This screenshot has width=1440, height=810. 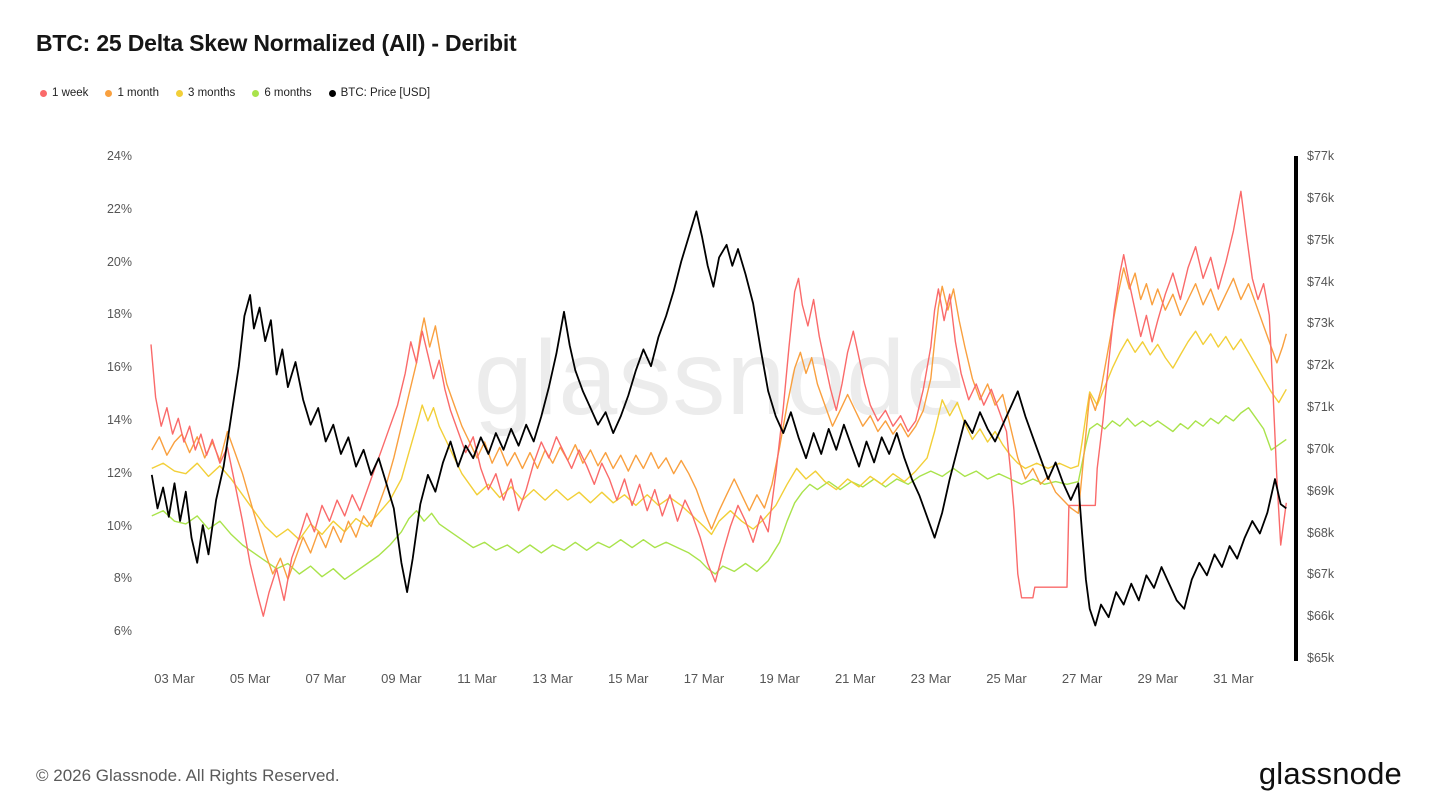 I want to click on legend-label: 3 months, so click(x=212, y=93).